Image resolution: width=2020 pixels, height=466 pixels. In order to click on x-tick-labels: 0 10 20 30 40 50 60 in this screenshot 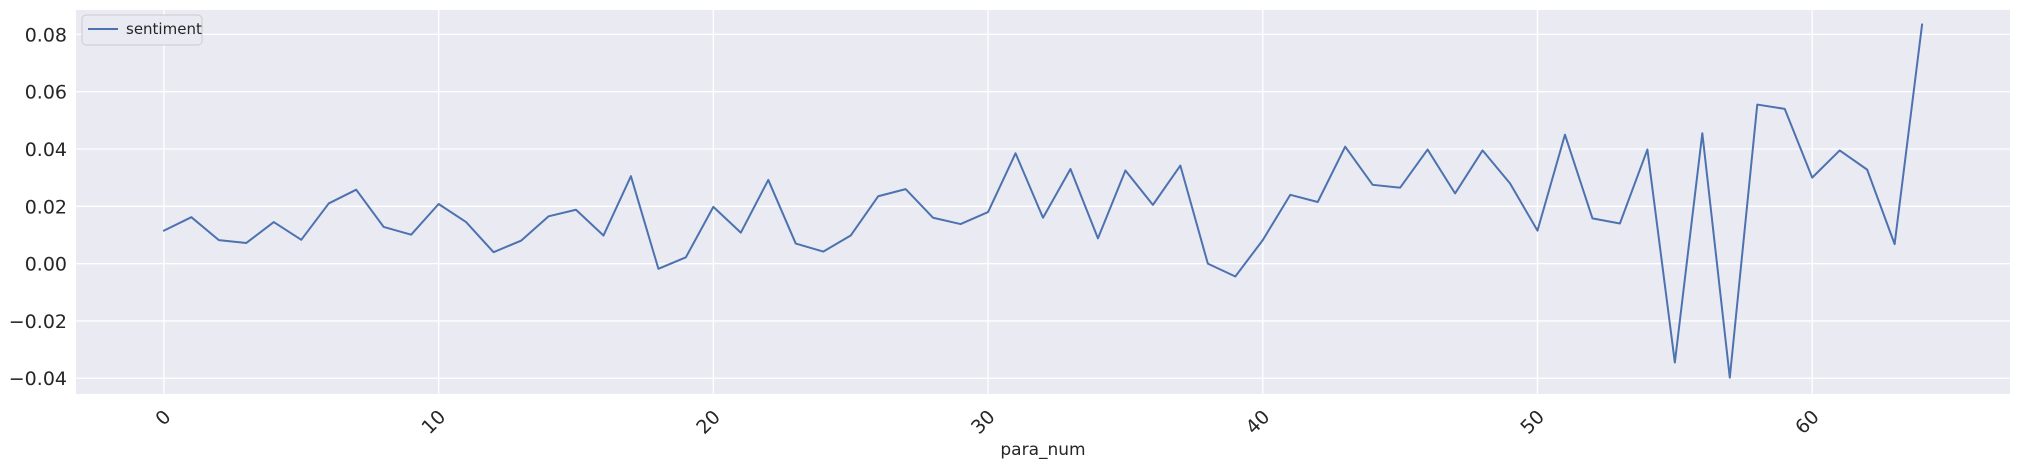, I will do `click(987, 422)`.